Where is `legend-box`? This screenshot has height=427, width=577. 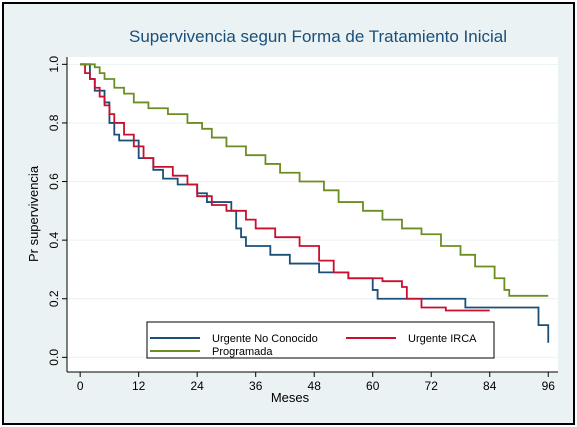 legend-box is located at coordinates (320, 340).